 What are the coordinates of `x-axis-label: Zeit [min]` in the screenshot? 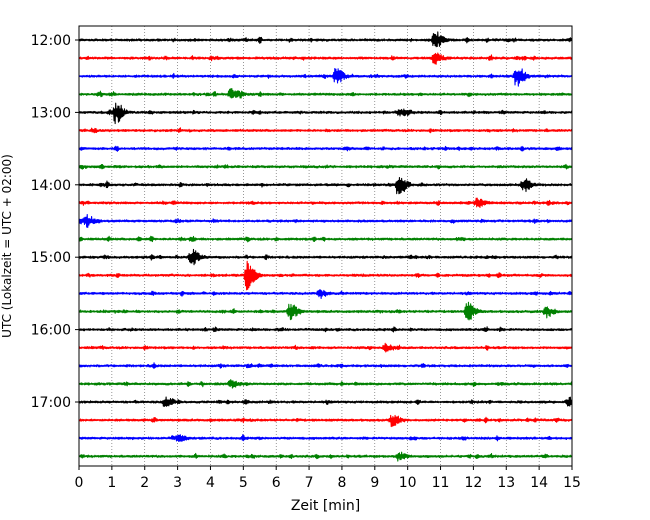 It's located at (325, 506).